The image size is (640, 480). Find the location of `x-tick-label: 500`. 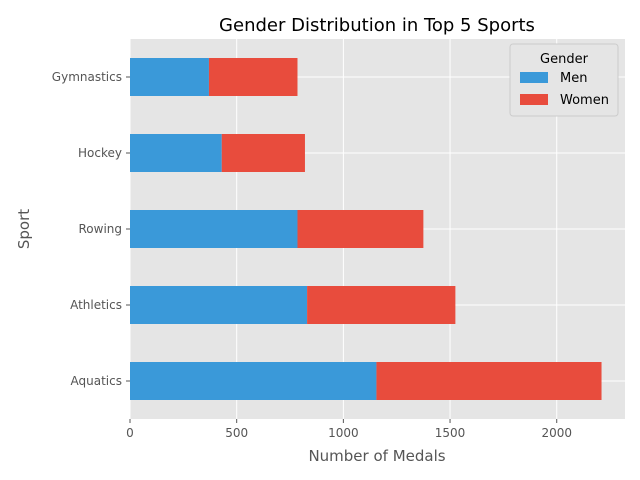

x-tick-label: 500 is located at coordinates (236, 433).